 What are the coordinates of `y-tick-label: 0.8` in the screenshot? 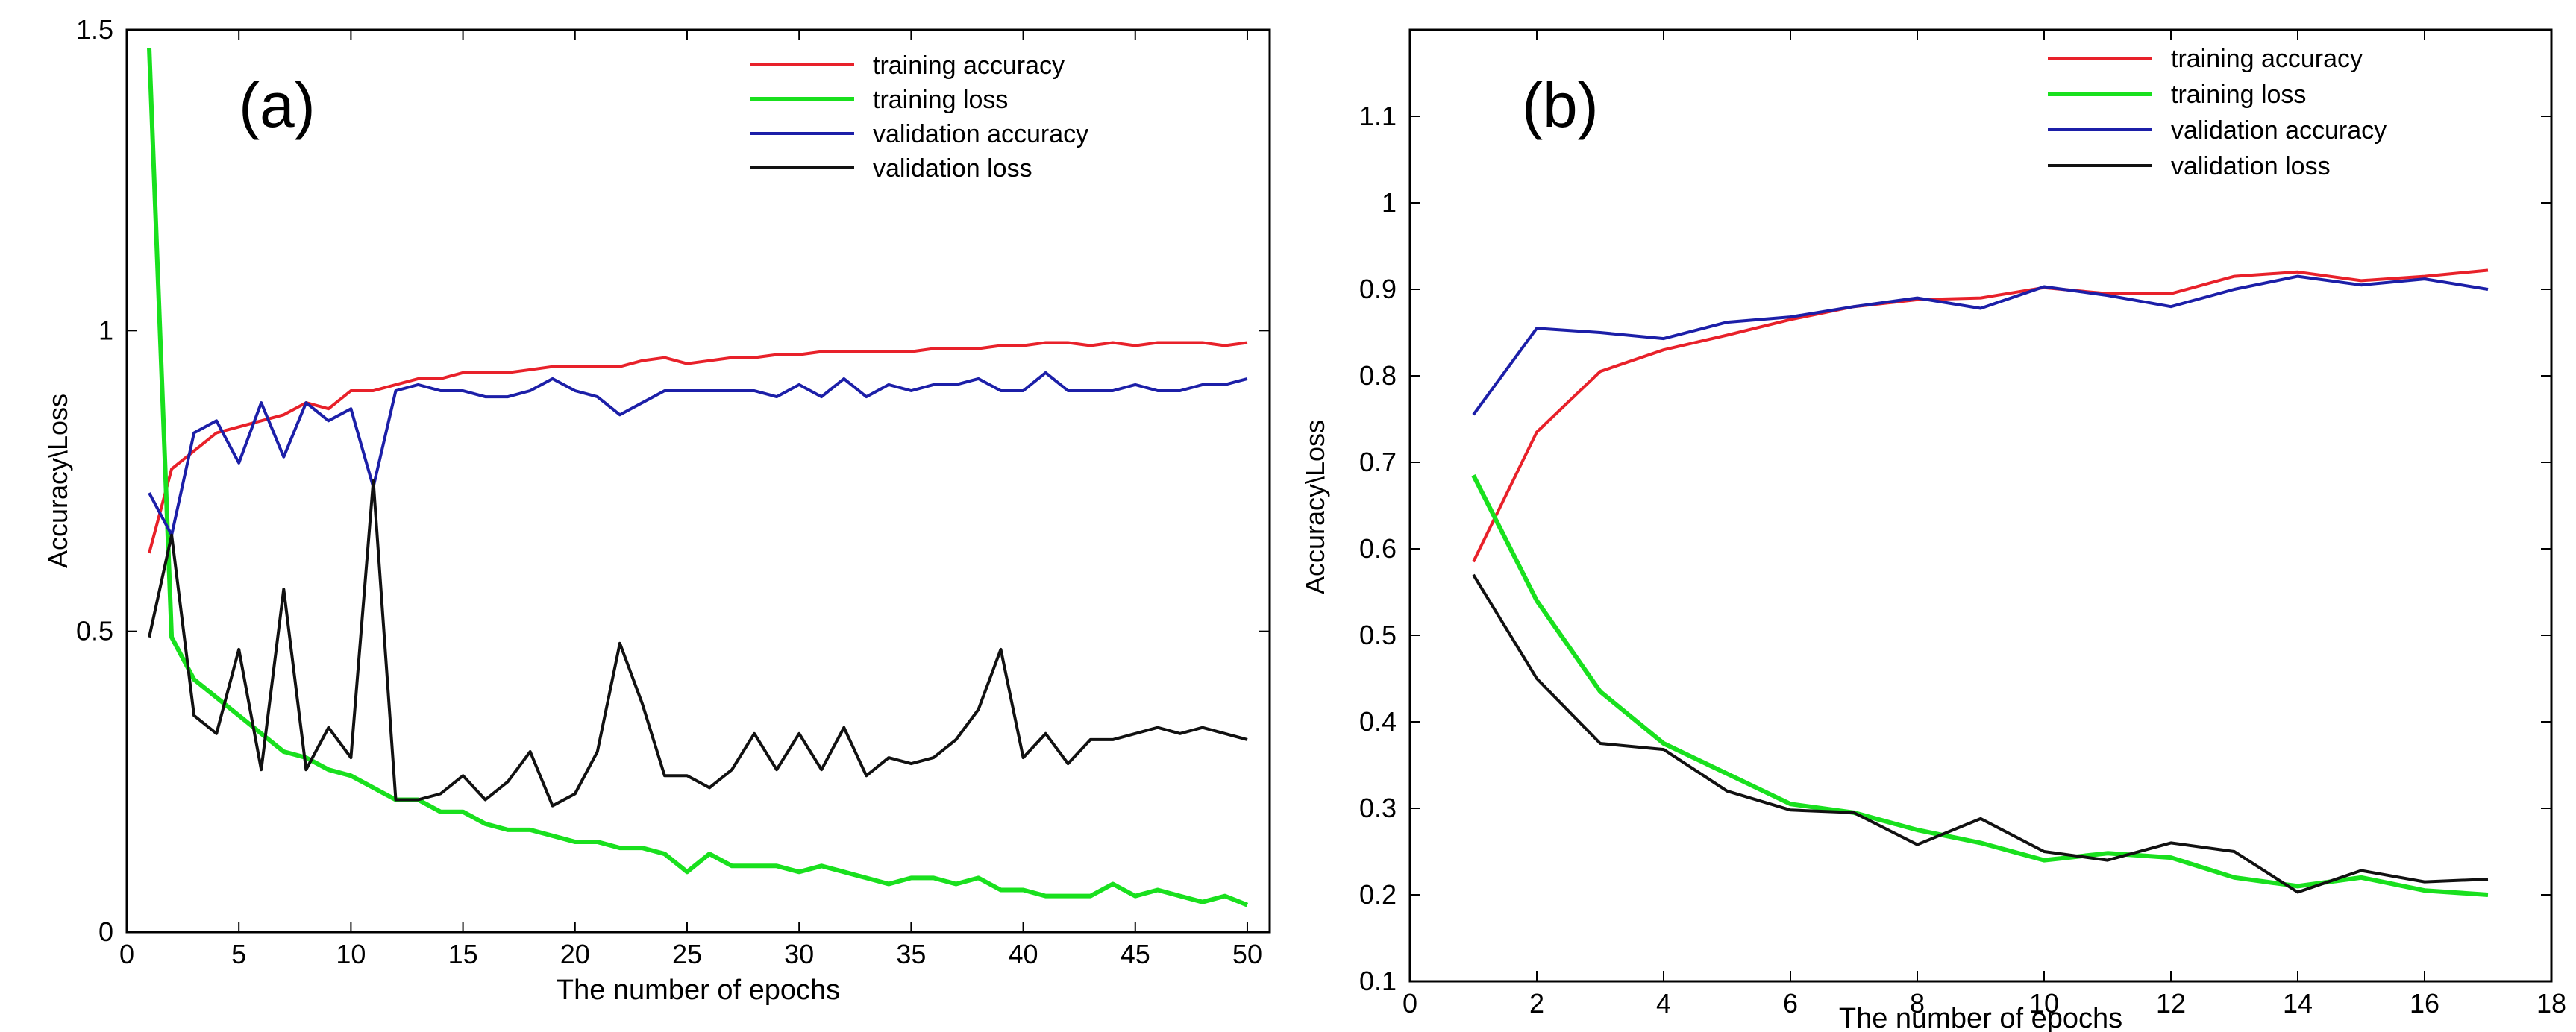 It's located at (1378, 375).